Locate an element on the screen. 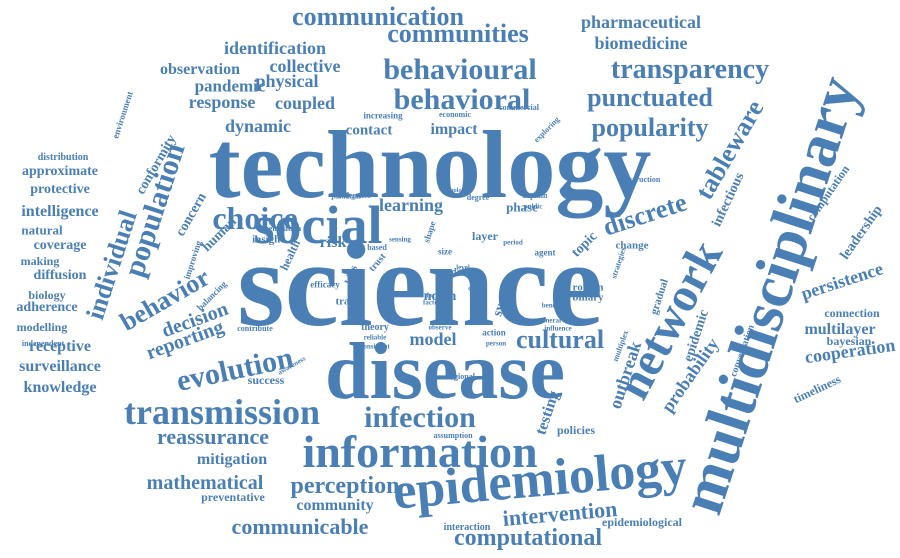 The height and width of the screenshot is (558, 900). word-preventative: preventative is located at coordinates (233, 497).